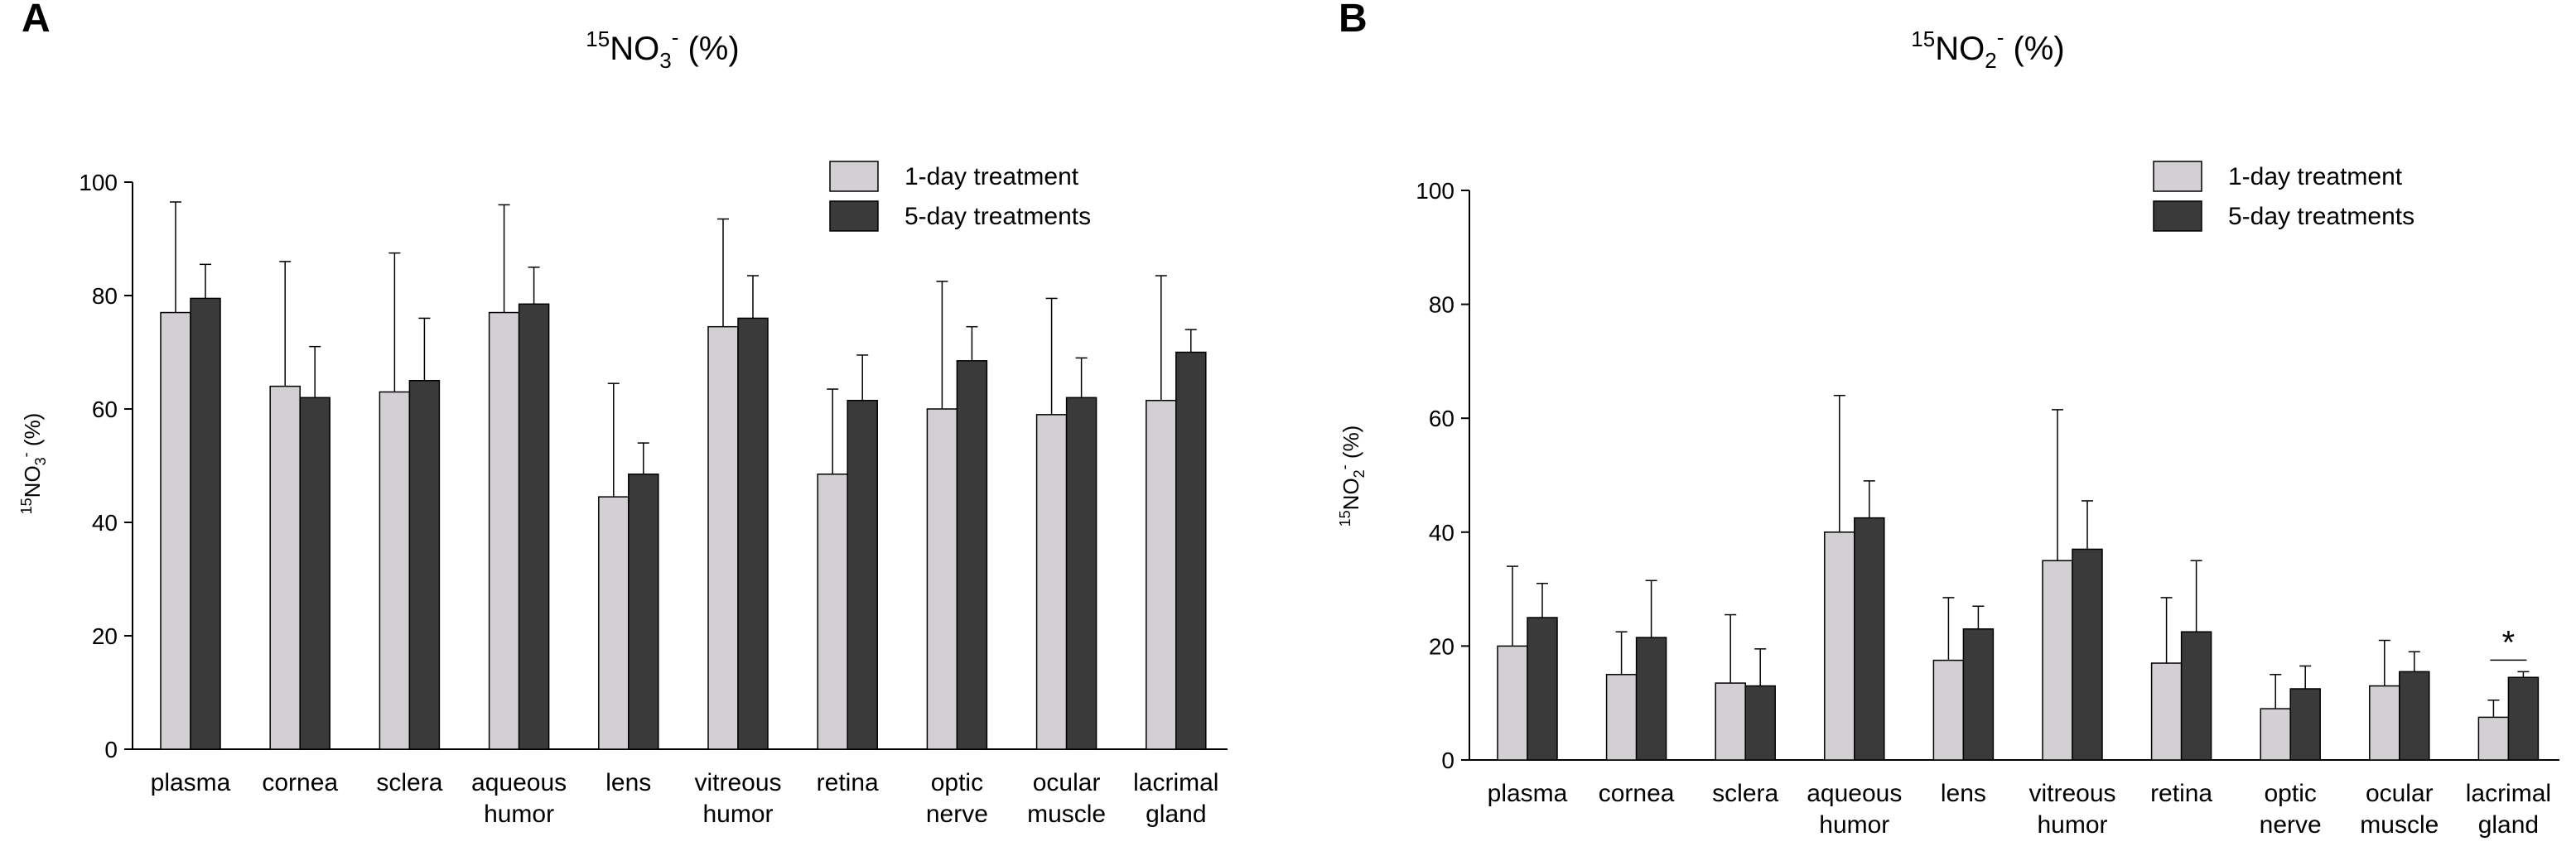 The height and width of the screenshot is (856, 2576). I want to click on y-tick-label: 80, so click(1441, 305).